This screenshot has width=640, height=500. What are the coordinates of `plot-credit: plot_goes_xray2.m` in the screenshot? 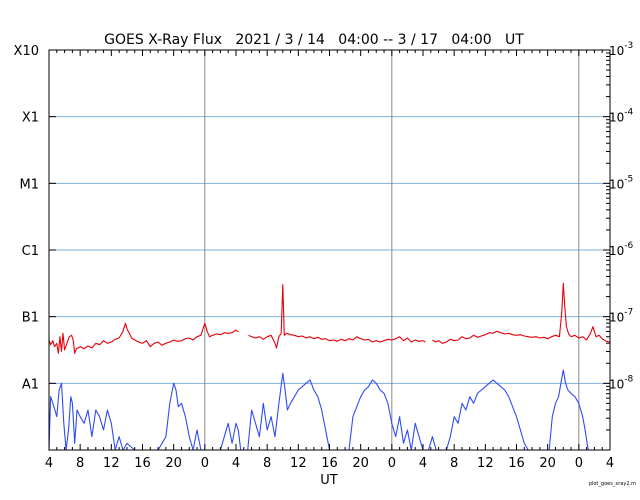 It's located at (612, 484).